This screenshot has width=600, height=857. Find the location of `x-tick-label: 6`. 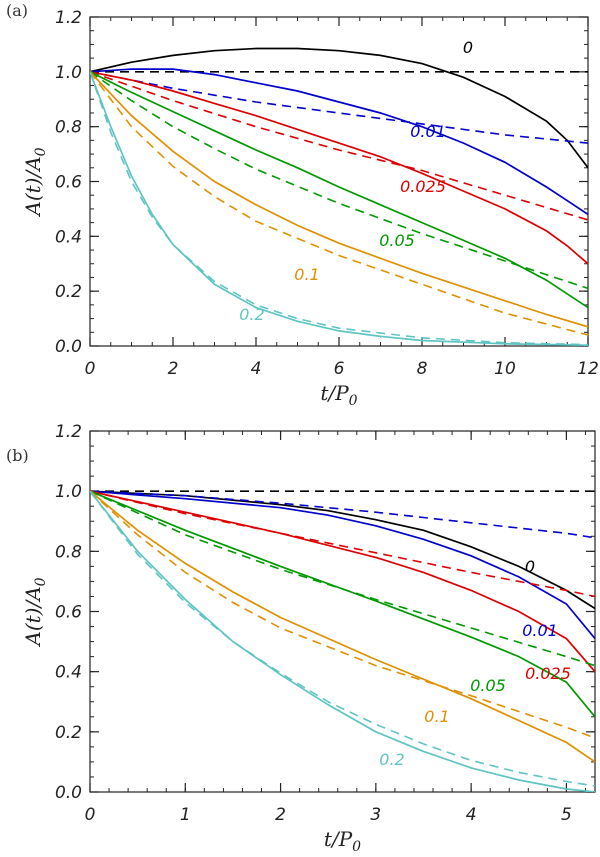

x-tick-label: 6 is located at coordinates (339, 369).